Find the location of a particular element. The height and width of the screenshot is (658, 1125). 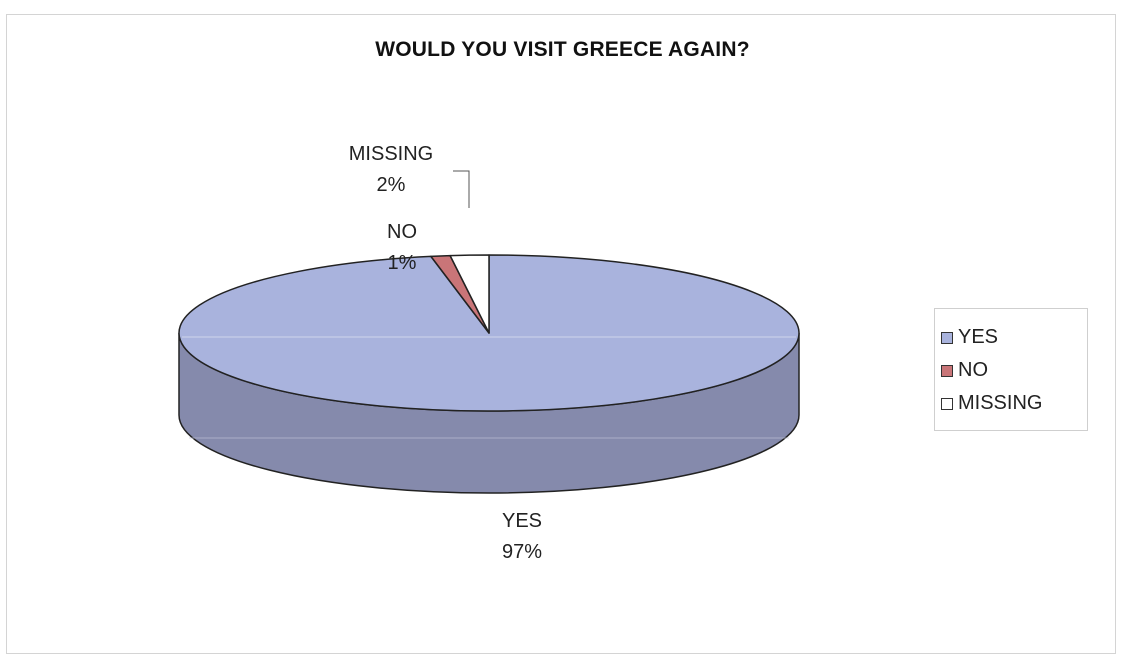

legend-swatch-missing is located at coordinates (947, 403).